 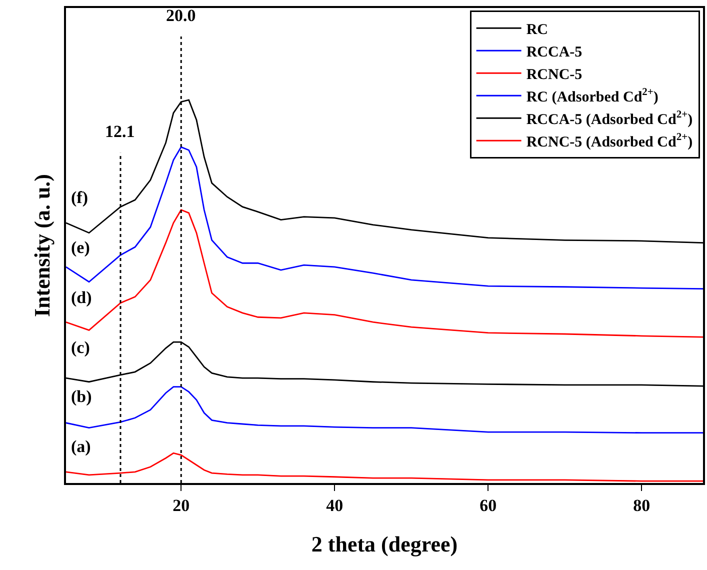 I want to click on x-axis-title: 2 theta (degree), so click(x=384, y=544).